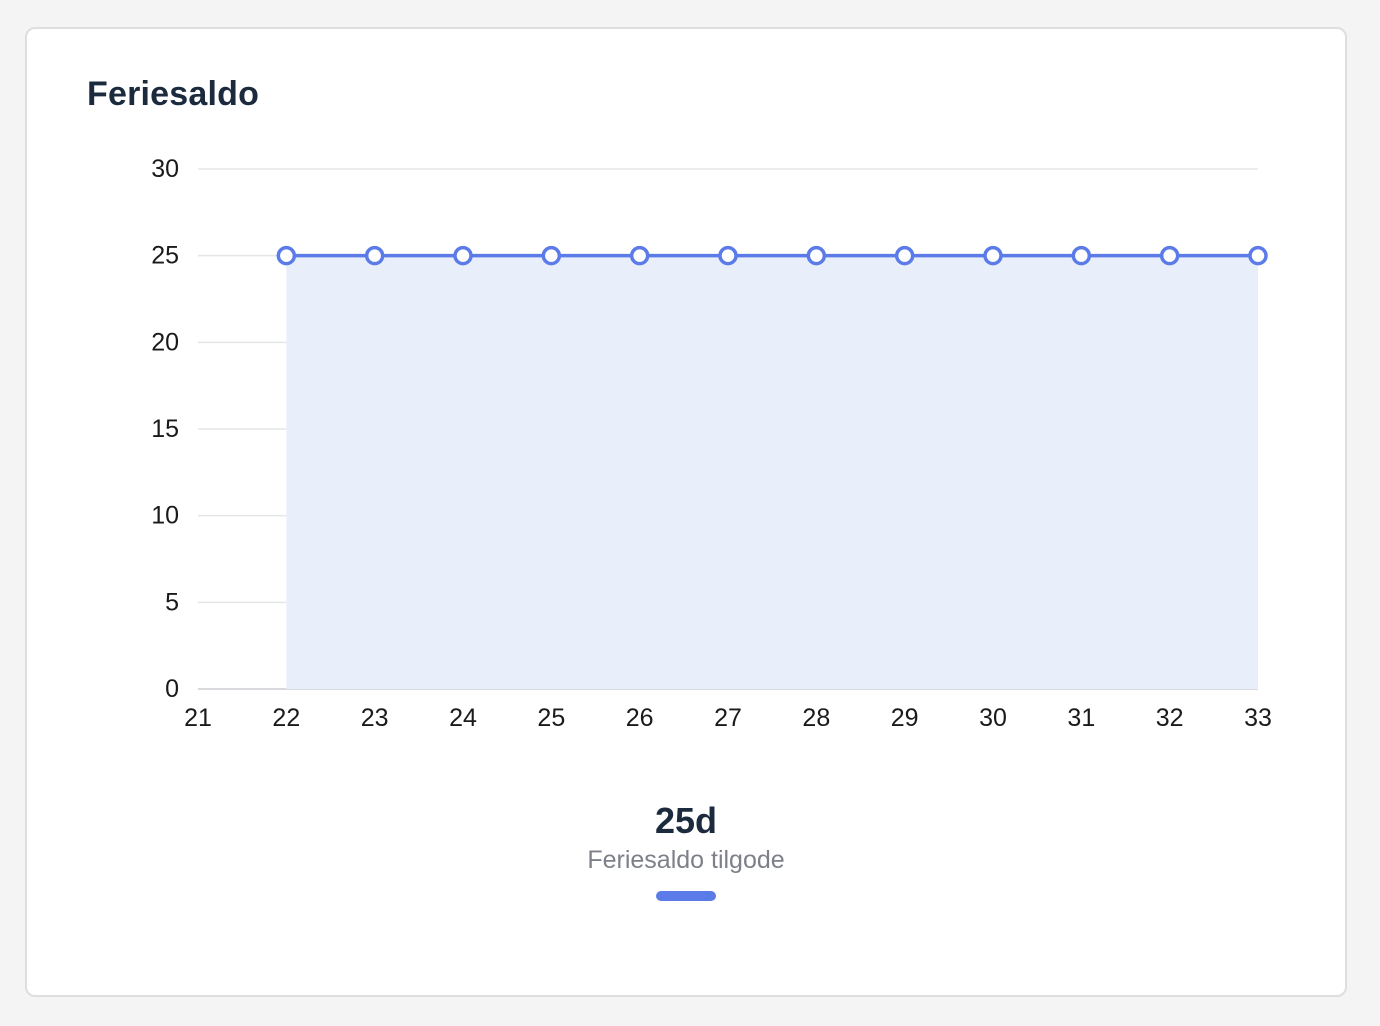 This screenshot has height=1026, width=1380. I want to click on x-tick-label: 27, so click(728, 718).